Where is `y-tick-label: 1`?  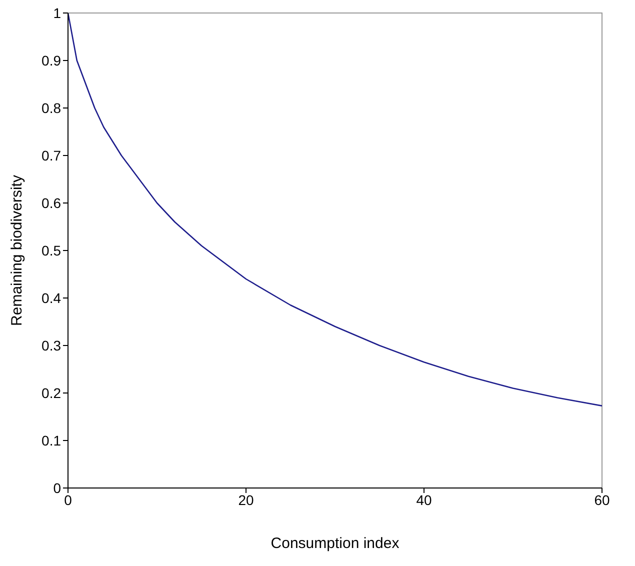
y-tick-label: 1 is located at coordinates (57, 12).